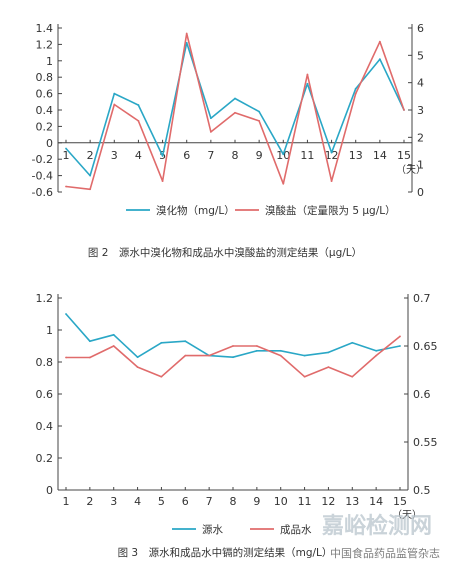  Describe the element at coordinates (42, 192) in the screenshot. I see `y-tick-label: -0.6` at that location.